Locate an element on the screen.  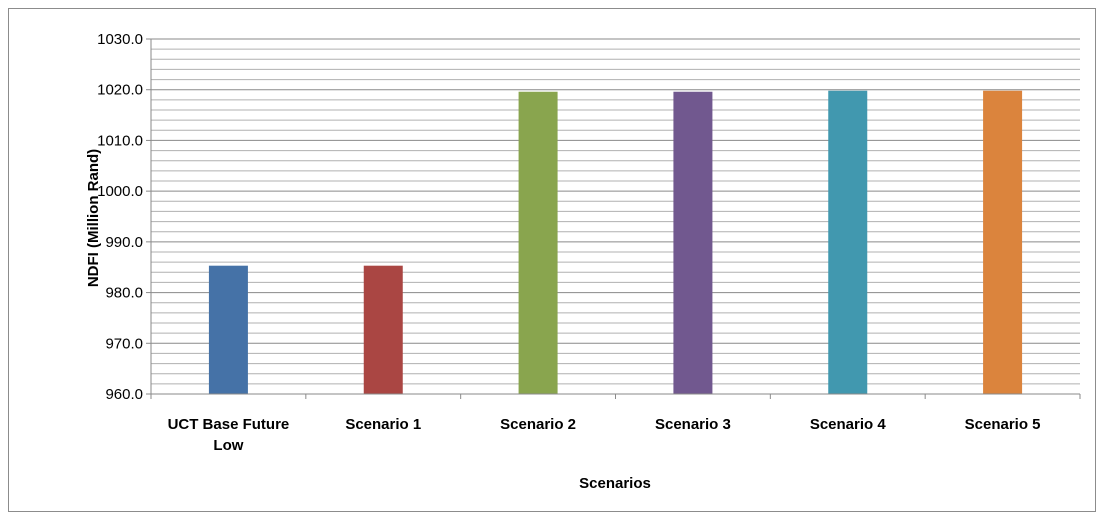
y-tick-label: 1000.0 is located at coordinates (120, 191).